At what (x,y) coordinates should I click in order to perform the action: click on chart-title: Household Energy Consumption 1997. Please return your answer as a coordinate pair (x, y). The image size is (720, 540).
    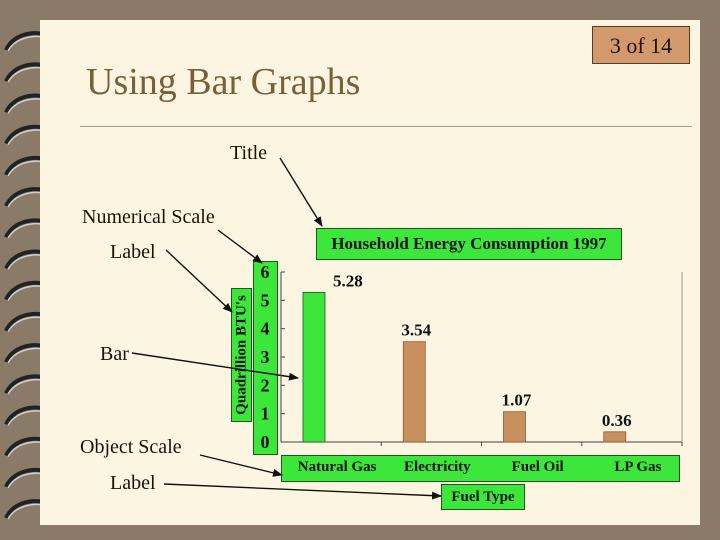
    Looking at the image, I should click on (469, 244).